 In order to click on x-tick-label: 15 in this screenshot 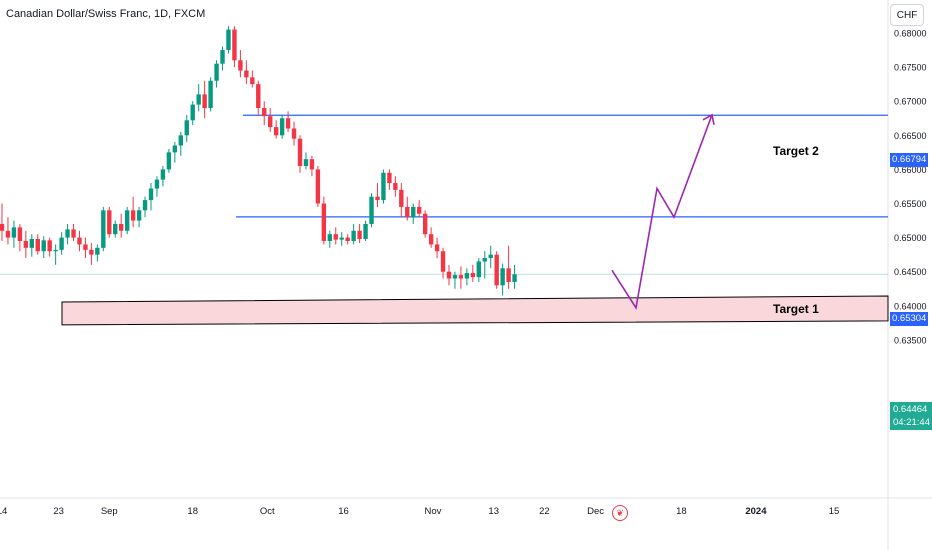, I will do `click(834, 511)`.